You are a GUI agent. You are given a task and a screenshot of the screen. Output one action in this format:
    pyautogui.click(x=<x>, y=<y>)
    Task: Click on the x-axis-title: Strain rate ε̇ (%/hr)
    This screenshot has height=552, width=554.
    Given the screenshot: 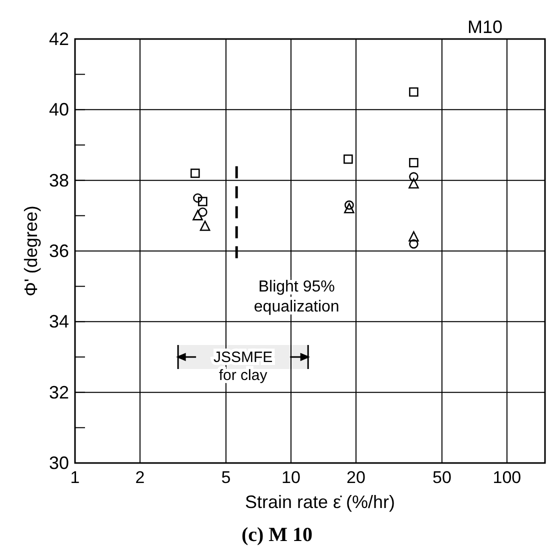 What is the action you would take?
    pyautogui.click(x=320, y=502)
    